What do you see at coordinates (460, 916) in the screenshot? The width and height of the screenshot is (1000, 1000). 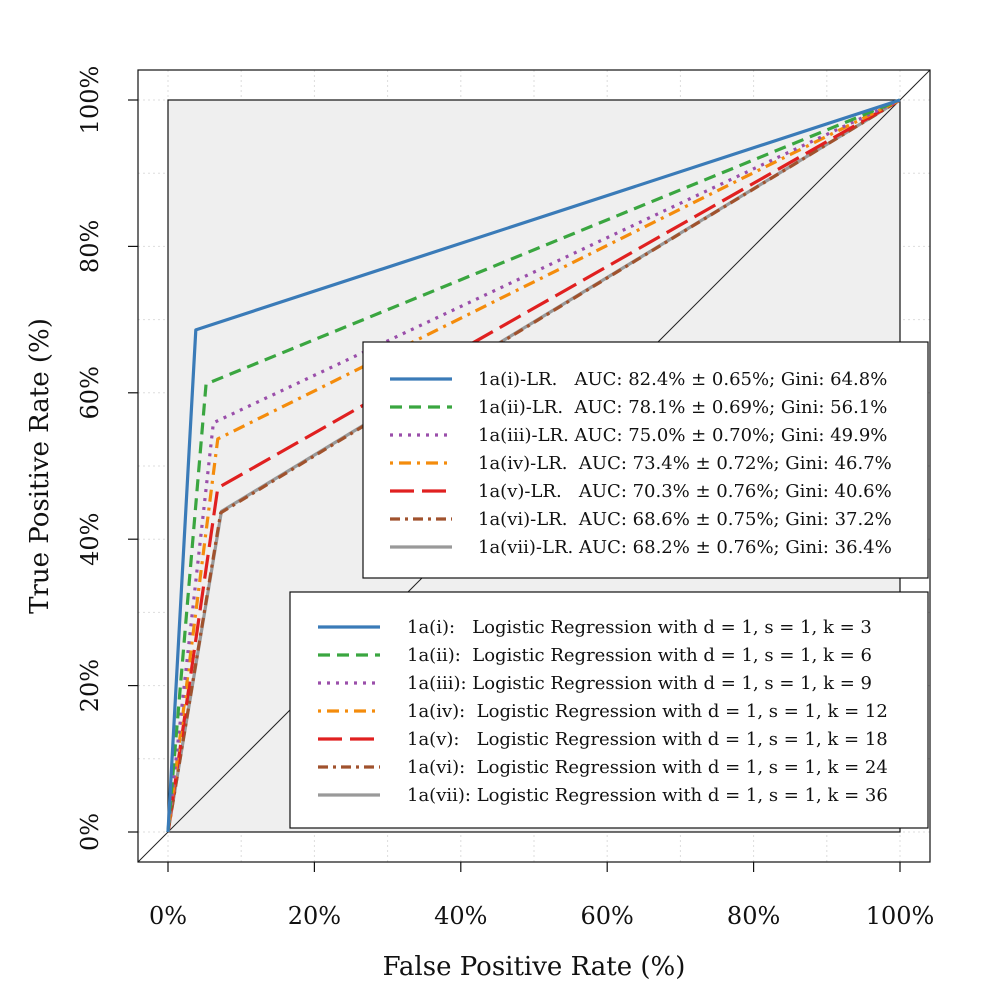 I see `x-tick-label: 40%` at bounding box center [460, 916].